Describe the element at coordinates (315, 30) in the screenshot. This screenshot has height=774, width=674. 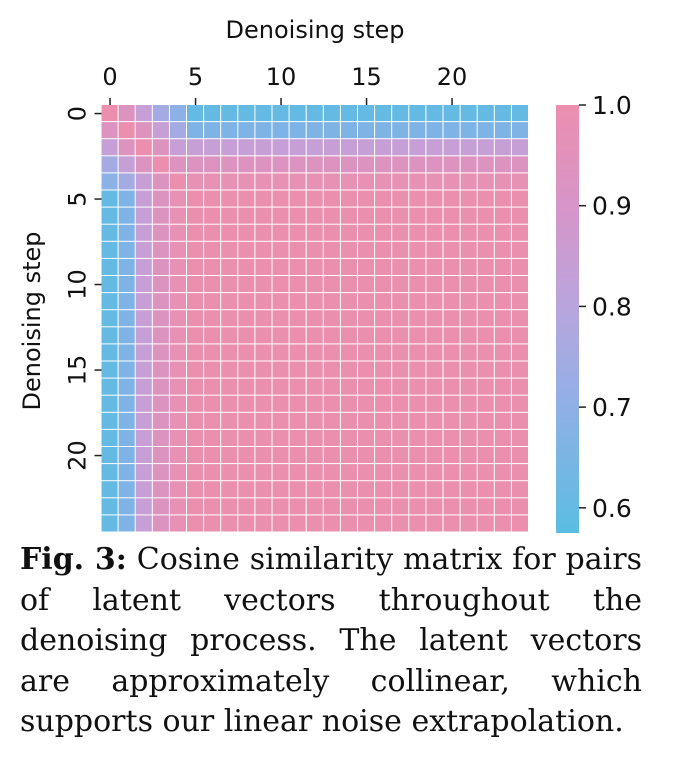
I see `x-axis-label: Denoising step` at that location.